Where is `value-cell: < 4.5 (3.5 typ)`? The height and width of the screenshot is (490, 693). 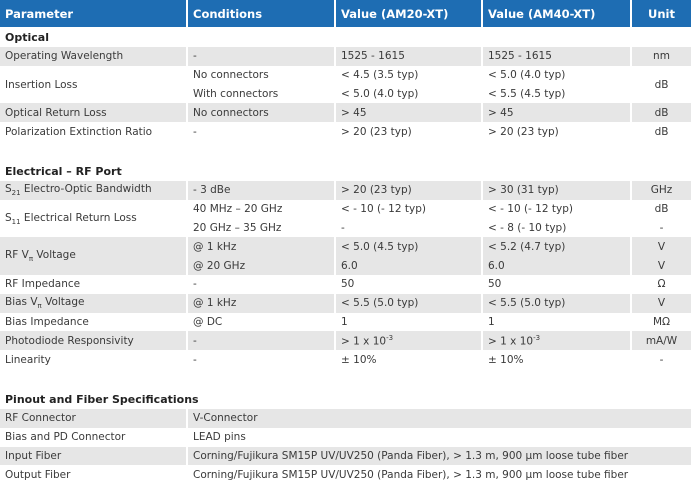 value-cell: < 4.5 (3.5 typ) is located at coordinates (409, 75).